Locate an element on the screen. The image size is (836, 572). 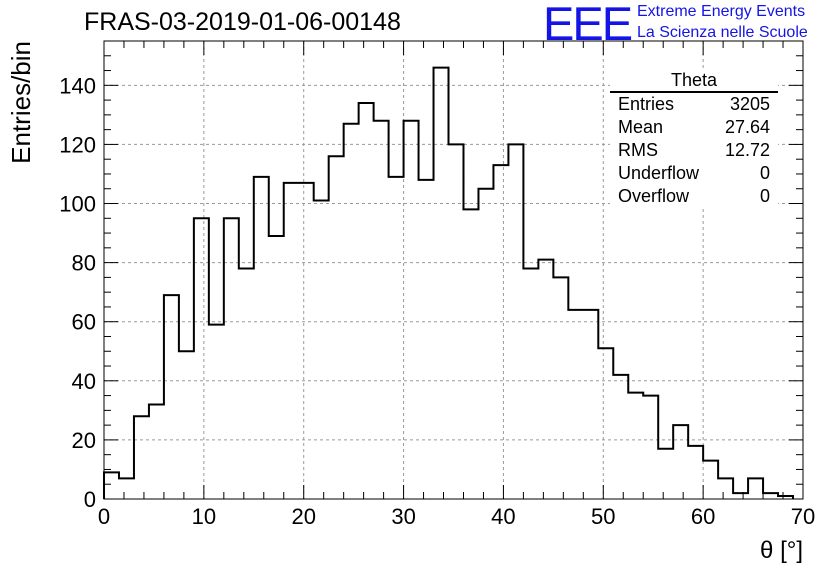
stats-value: 27.64 is located at coordinates (747, 127).